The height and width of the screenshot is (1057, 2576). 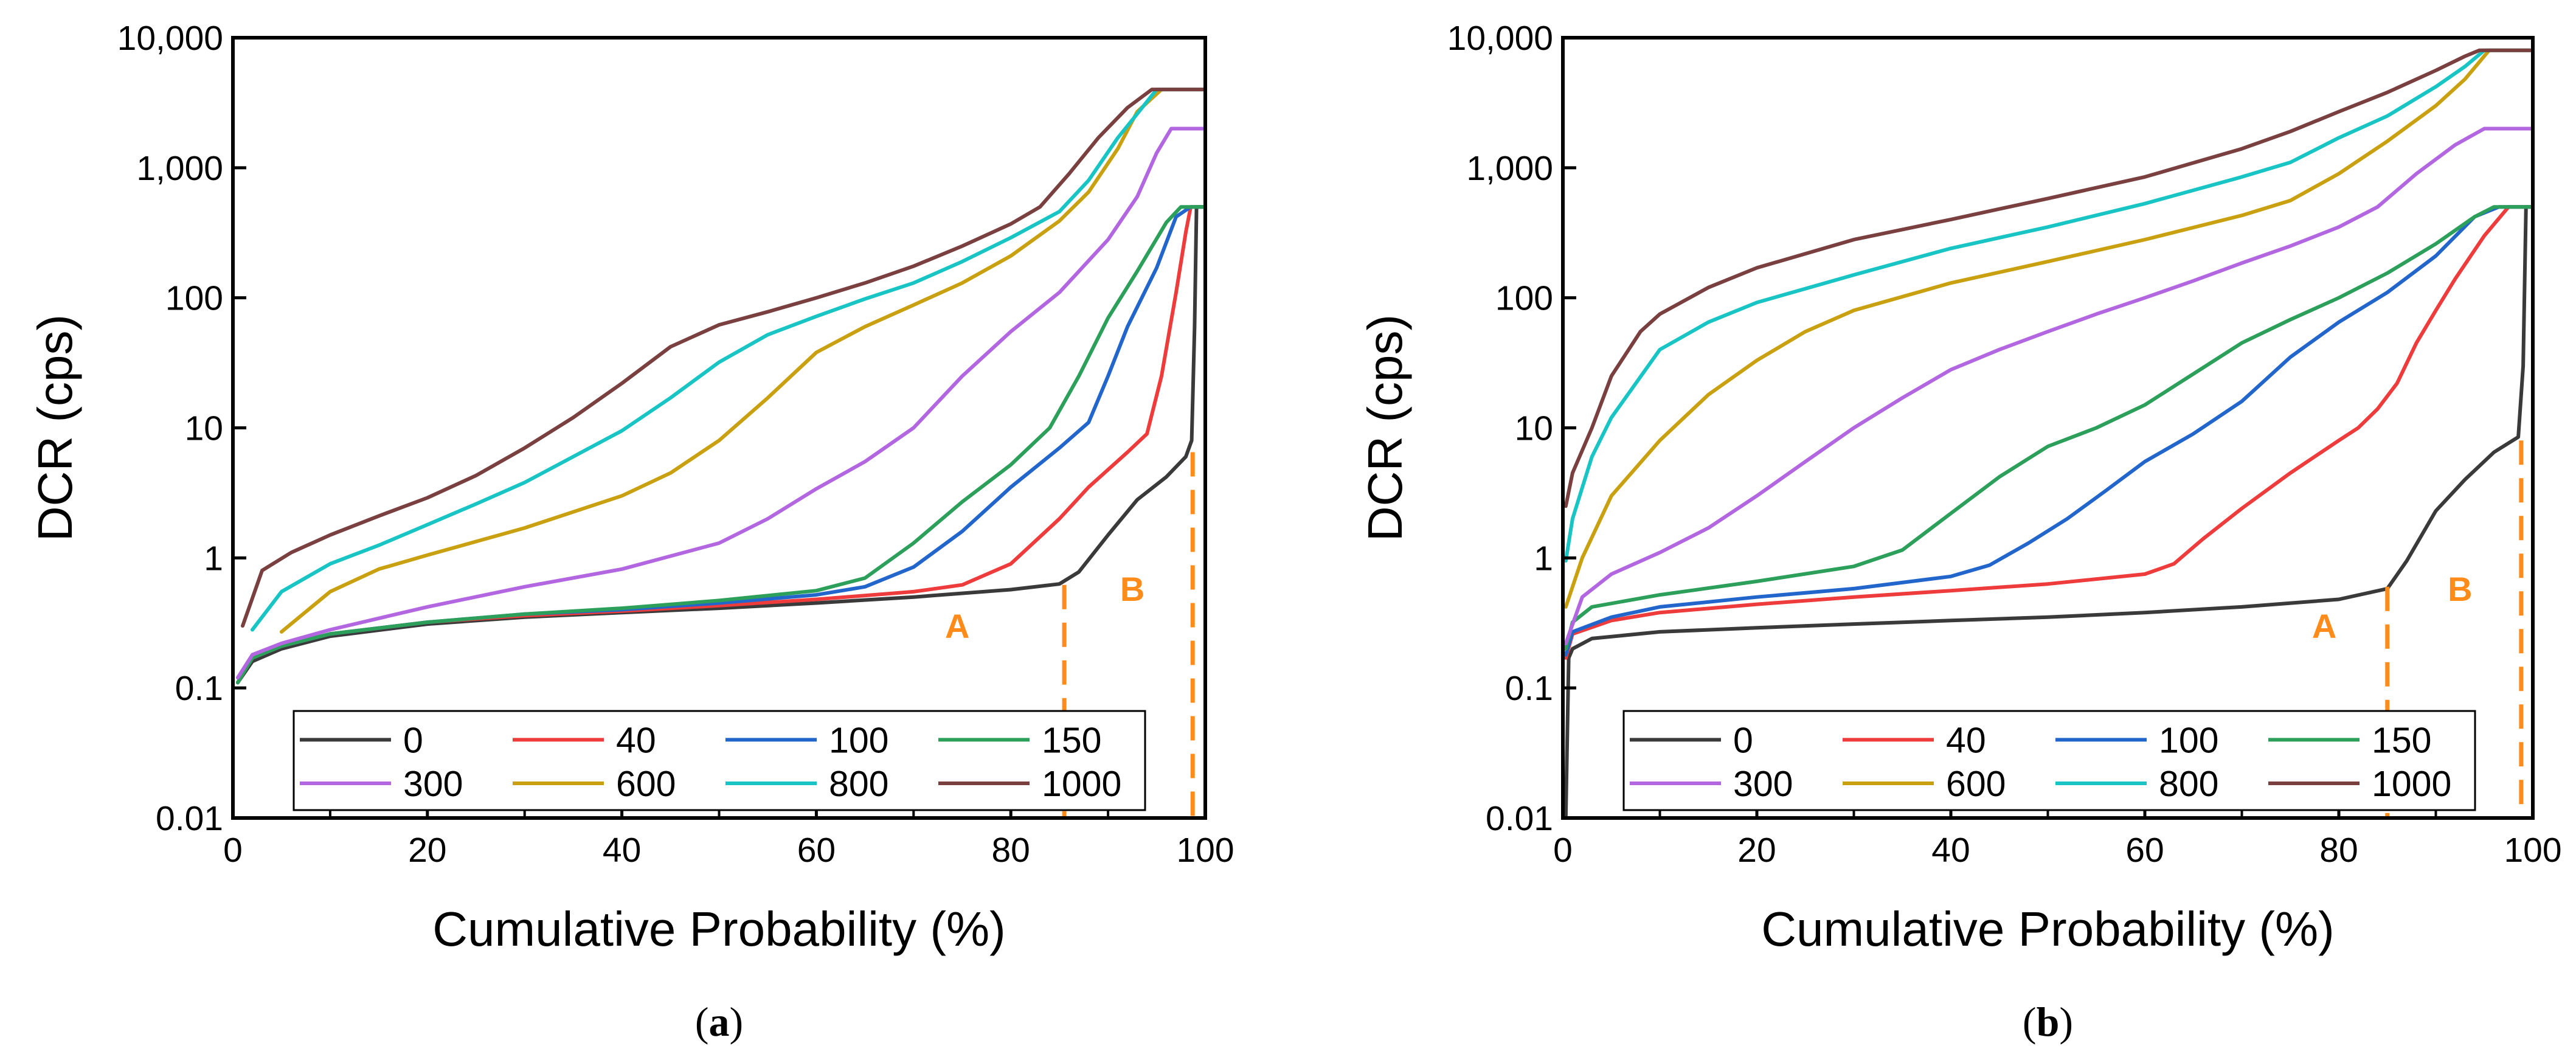 What do you see at coordinates (719, 1022) in the screenshot?
I see `panel-caption: (a)` at bounding box center [719, 1022].